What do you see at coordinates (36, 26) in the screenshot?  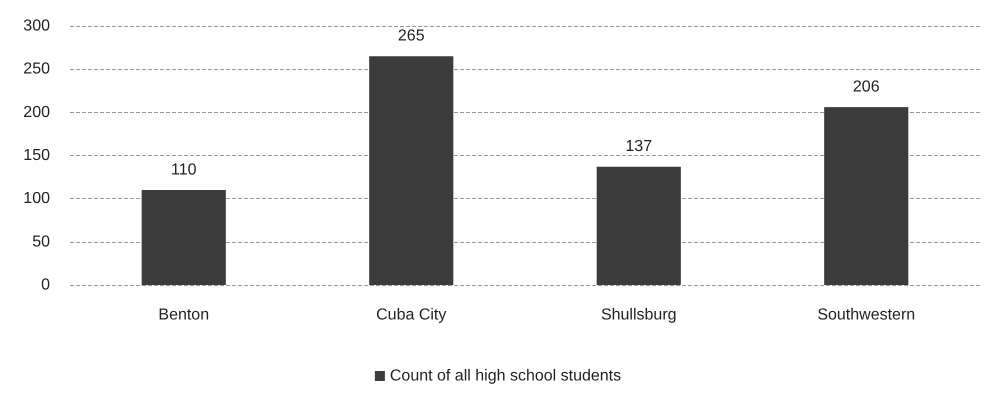 I see `y-tick-label: 300` at bounding box center [36, 26].